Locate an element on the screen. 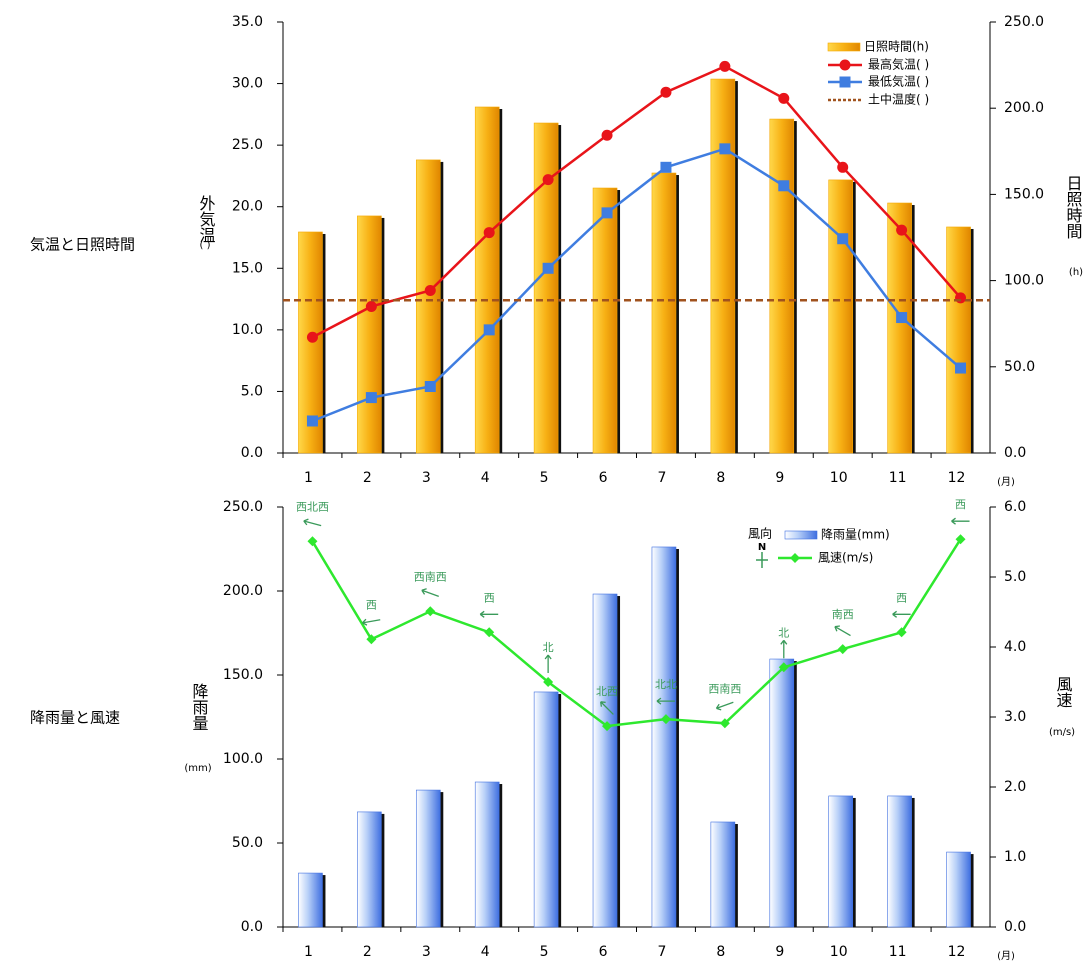 This screenshot has height=961, width=1086. y-tick-label: 50.0 is located at coordinates (247, 843).